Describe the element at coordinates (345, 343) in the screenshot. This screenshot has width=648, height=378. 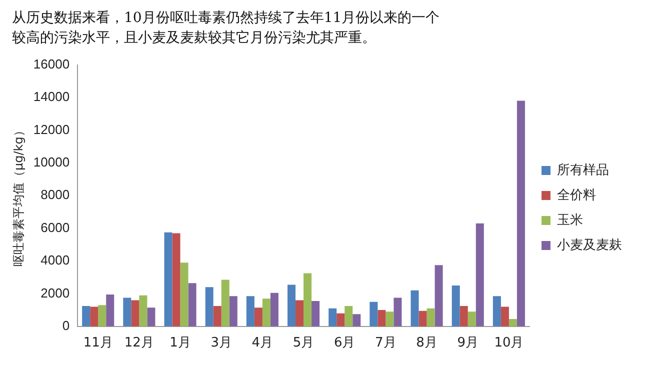
I see `x-tick-label: 6月` at that location.